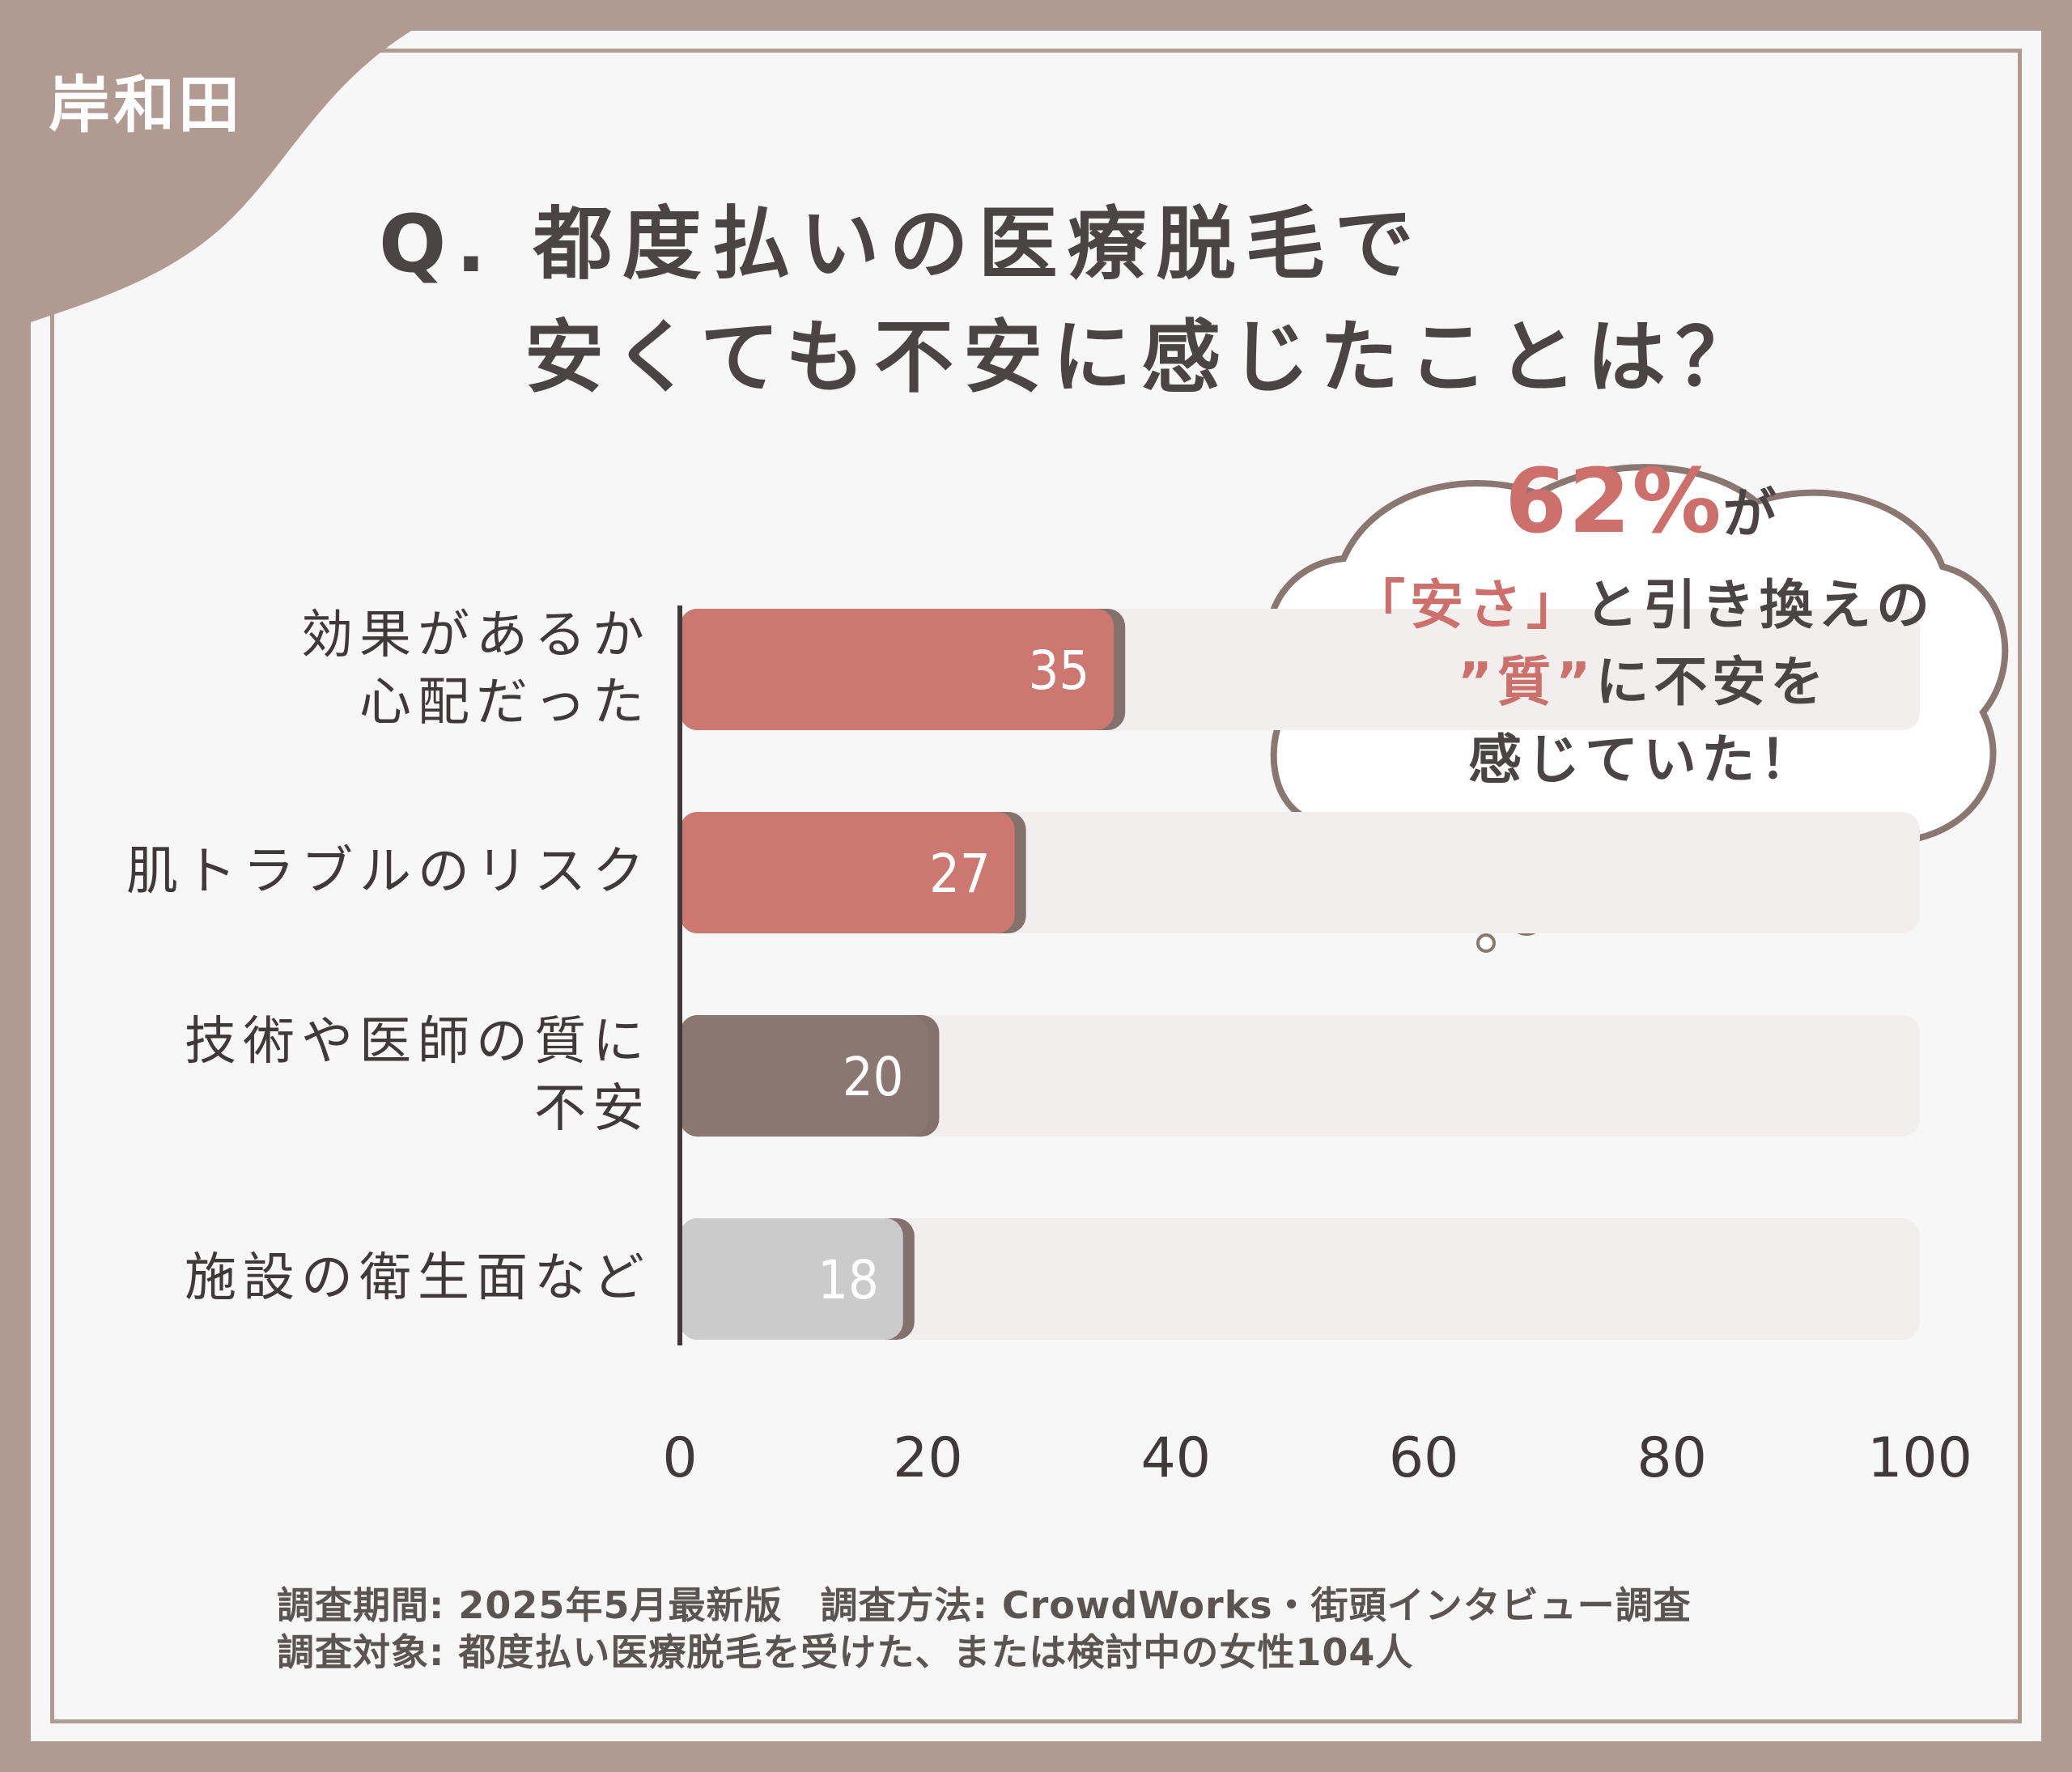  I want to click on survey-note-line-2: 調査対象: 都度払い医療脱毛を受けた、または検討中の女性104人, so click(845, 1652).